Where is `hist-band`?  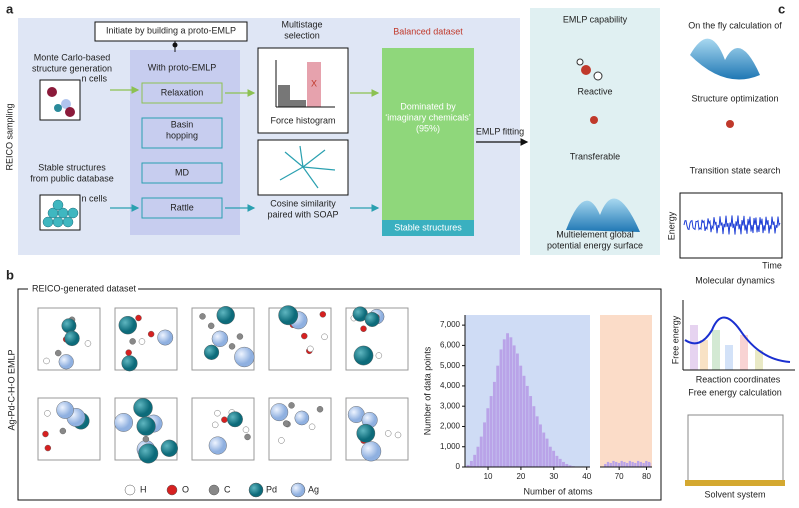
hist-band is located at coordinates (626, 391).